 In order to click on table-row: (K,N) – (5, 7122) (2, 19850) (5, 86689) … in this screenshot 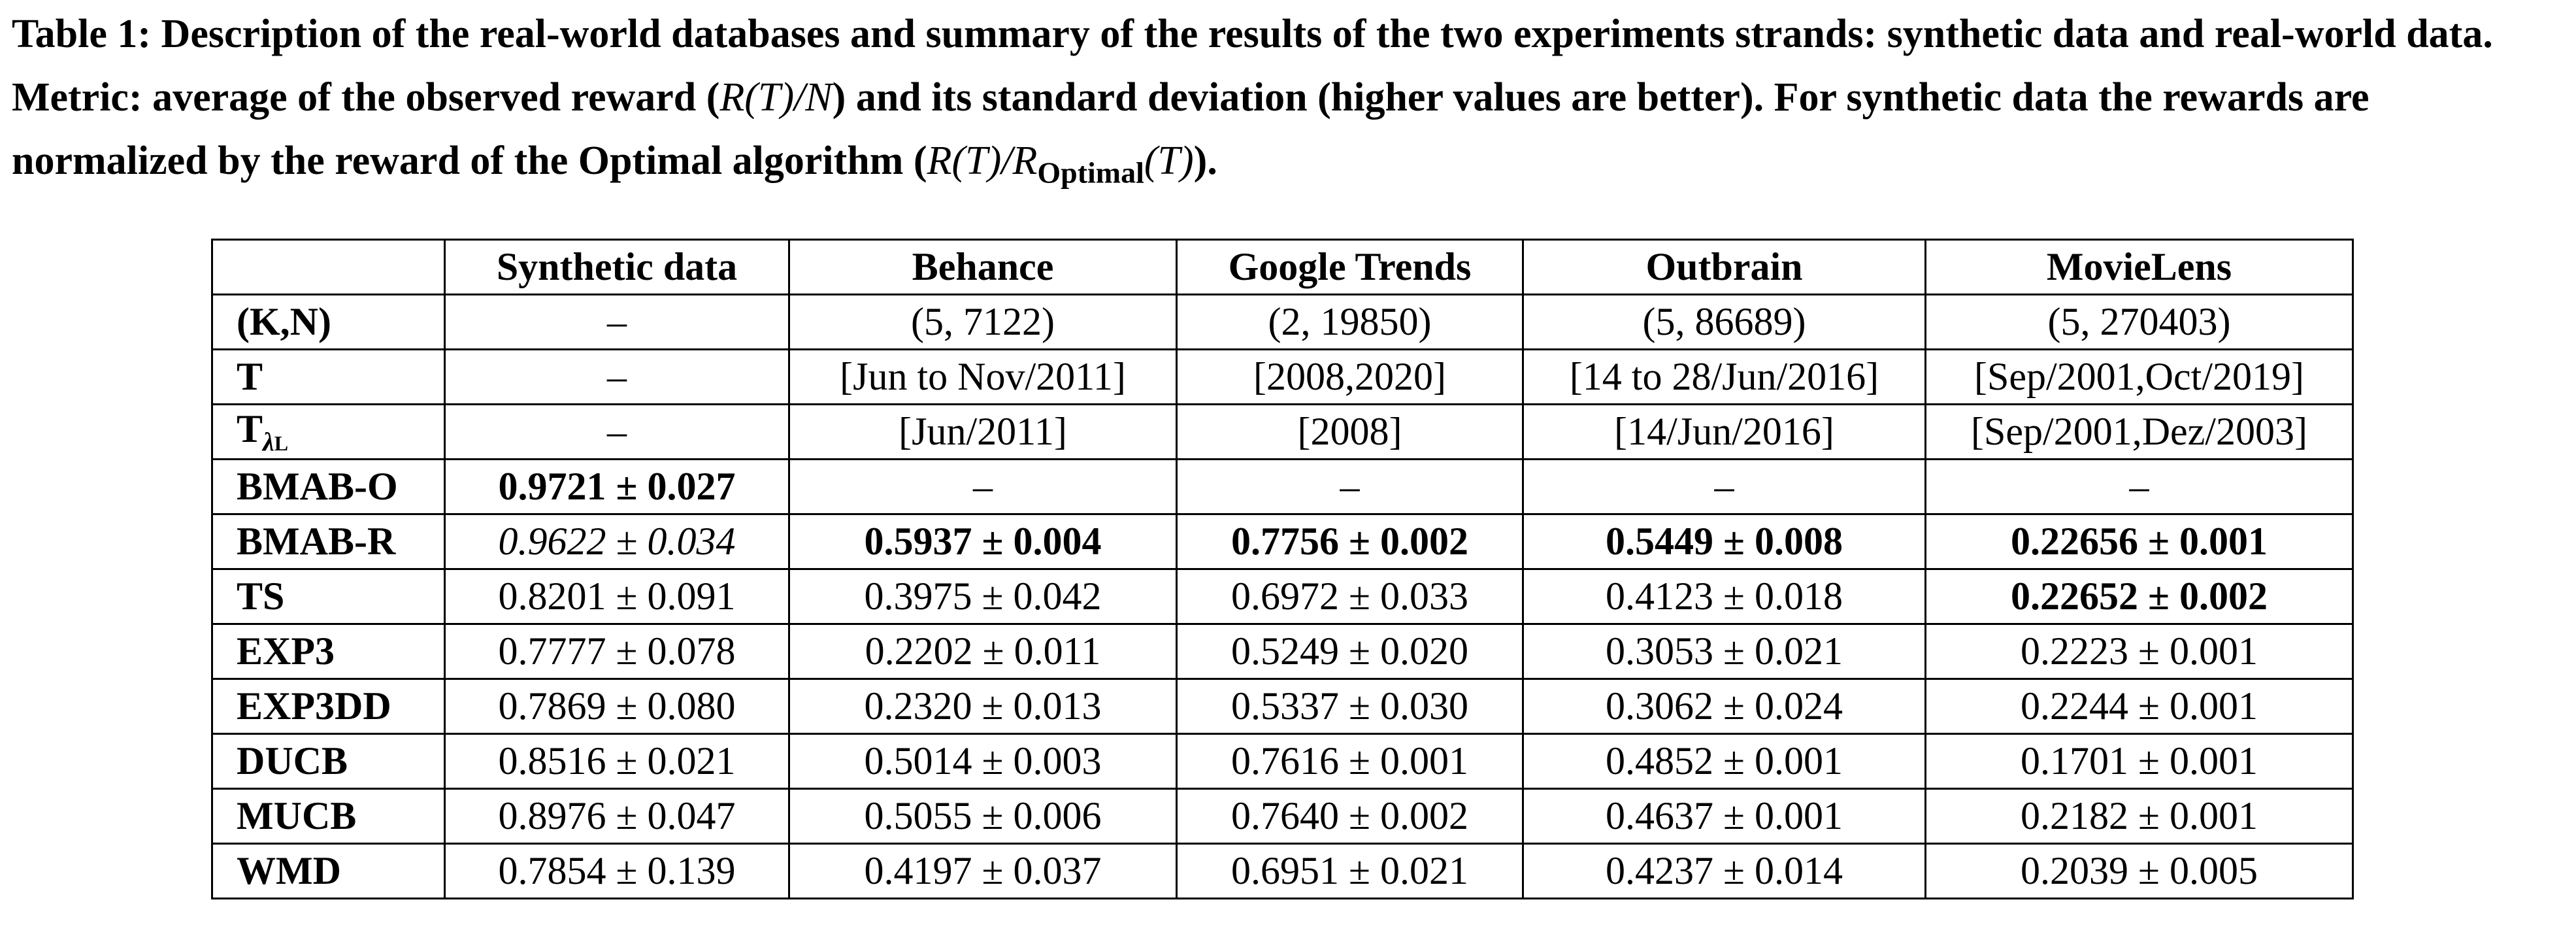, I will do `click(1282, 322)`.